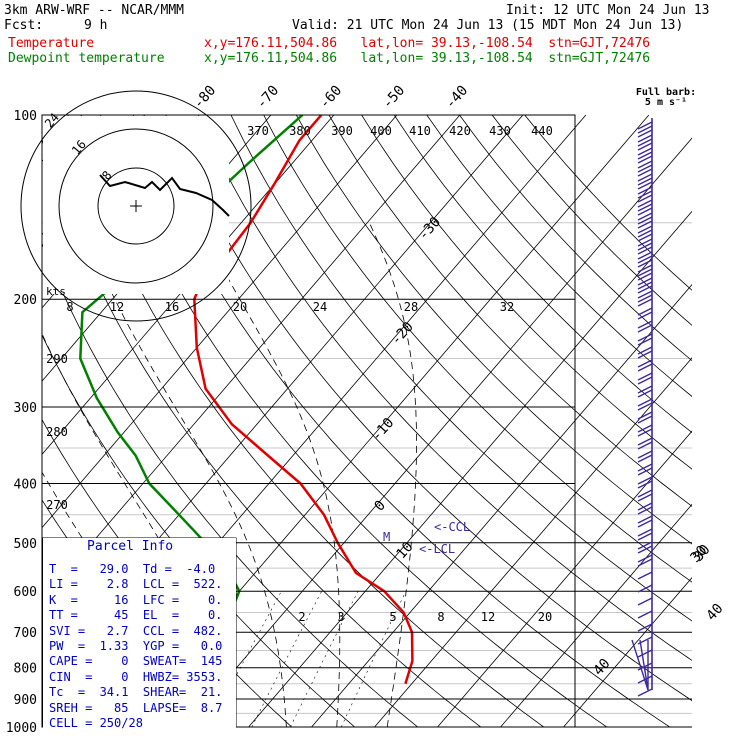 The height and width of the screenshot is (740, 740). Describe the element at coordinates (136, 630) in the screenshot. I see `parcel-row: SVI = 2.7 CCL = 482.` at that location.